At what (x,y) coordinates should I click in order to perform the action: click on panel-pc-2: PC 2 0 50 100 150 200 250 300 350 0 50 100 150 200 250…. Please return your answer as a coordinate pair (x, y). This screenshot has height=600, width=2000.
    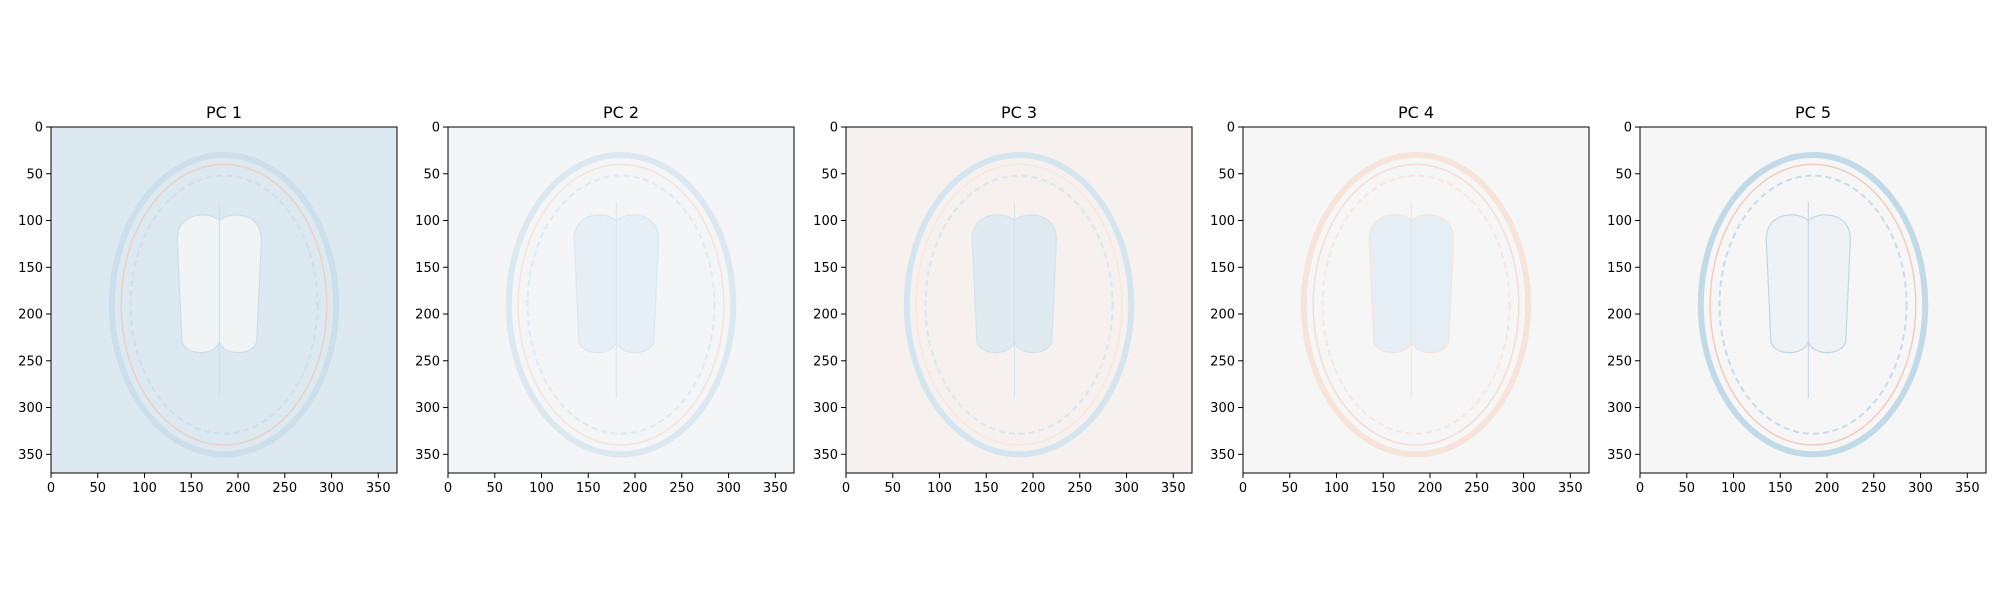
    Looking at the image, I should click on (605, 299).